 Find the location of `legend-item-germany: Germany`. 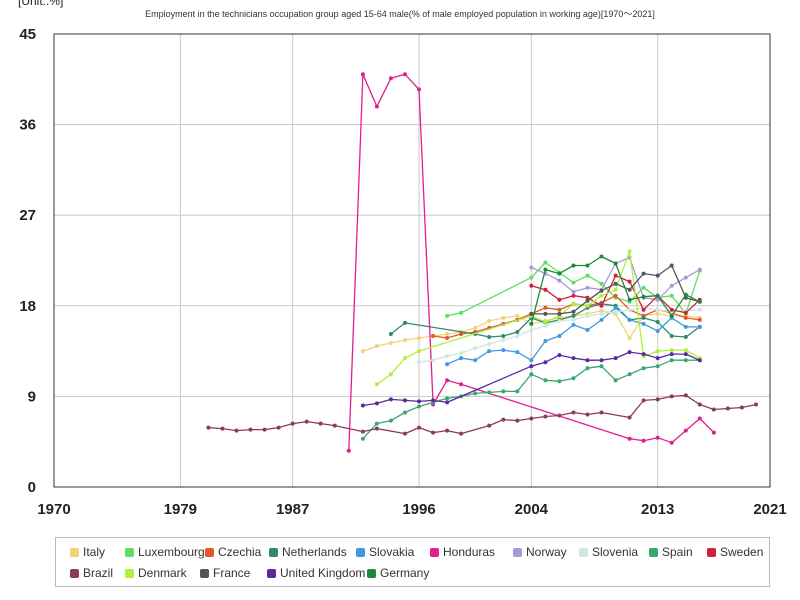

legend-item-germany: Germany is located at coordinates (398, 573).